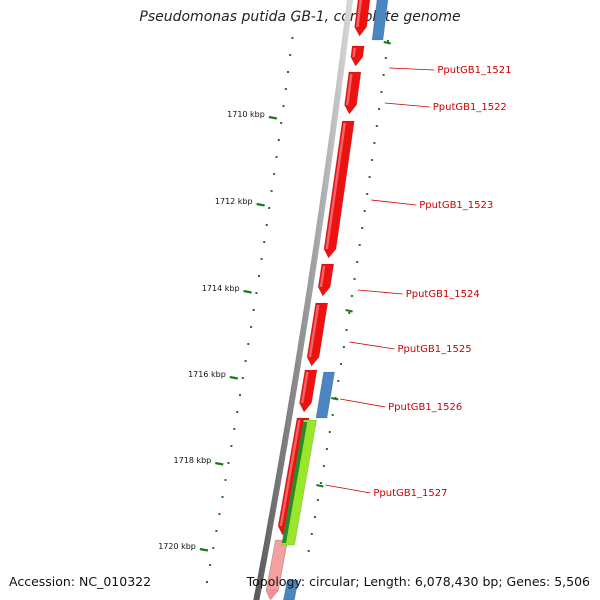  I want to click on ruler-tick-label: 1720 kbp, so click(177, 546).